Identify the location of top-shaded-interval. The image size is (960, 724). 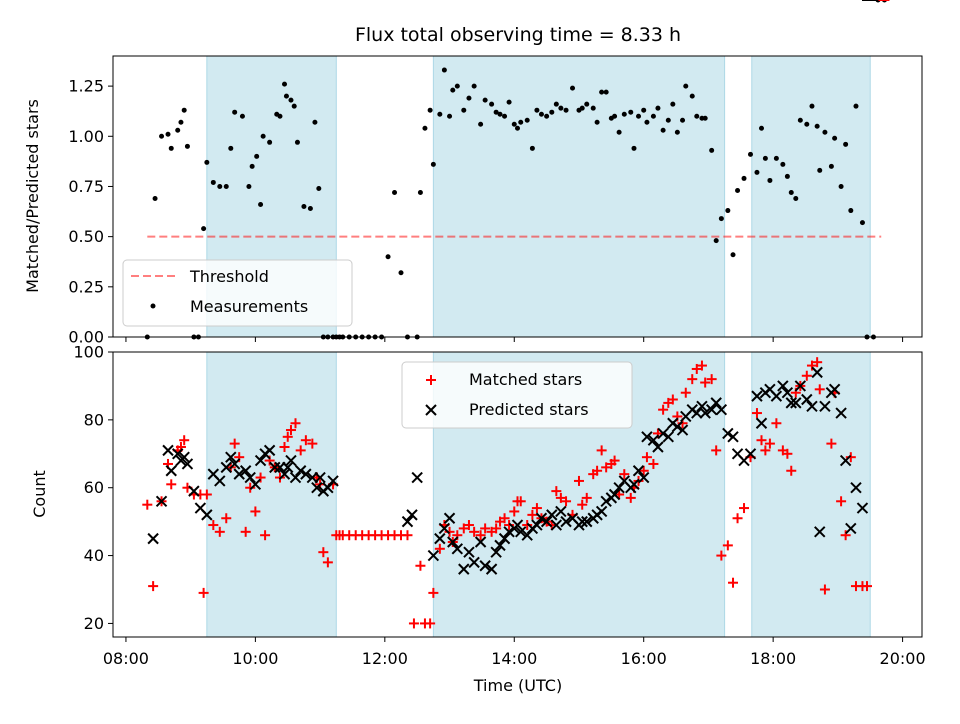
(579, 196).